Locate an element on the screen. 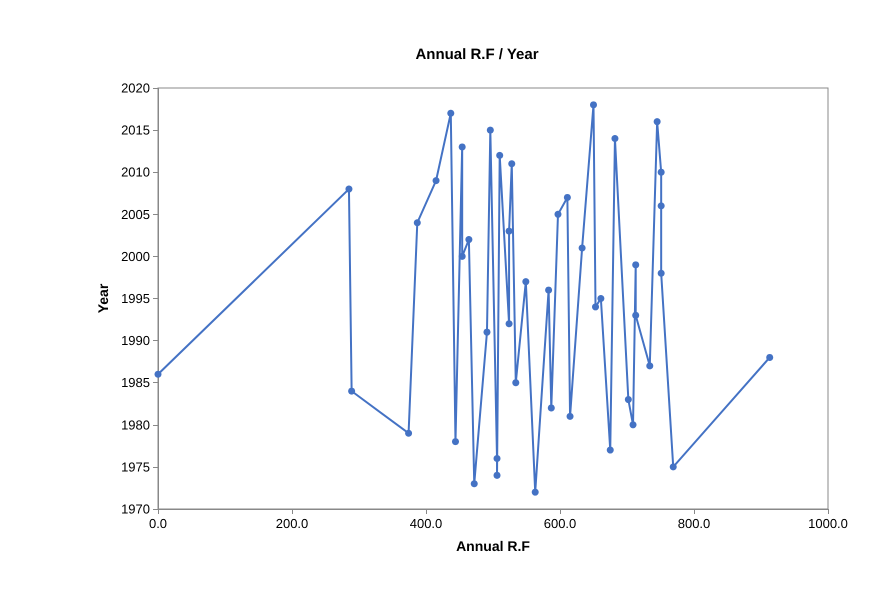 This screenshot has width=878, height=592. y-tick-label: 1970 is located at coordinates (135, 509).